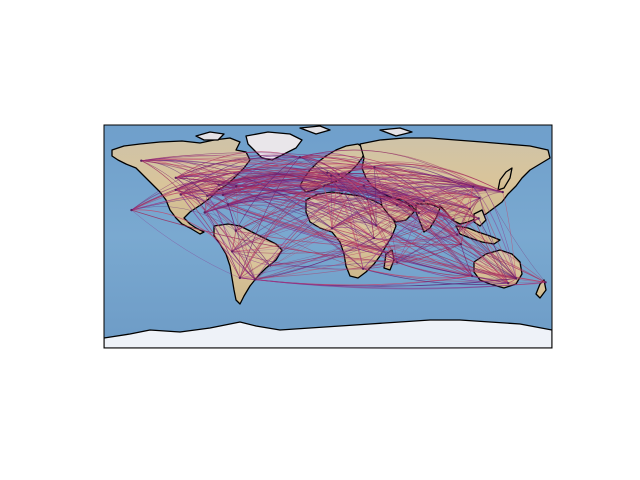 The image size is (640, 480). Describe the element at coordinates (505, 179) in the screenshot. I see `japan-landmass` at that location.